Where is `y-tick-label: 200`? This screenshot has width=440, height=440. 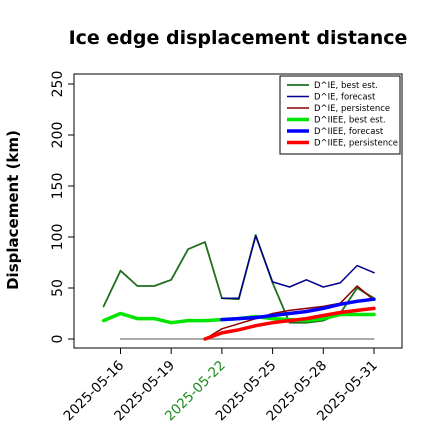
y-tick-label: 200 is located at coordinates (58, 135).